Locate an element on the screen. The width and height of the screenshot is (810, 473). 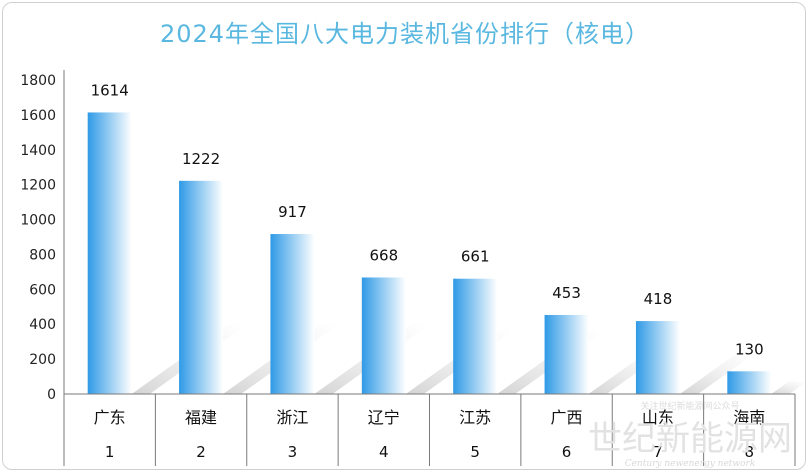
data-label: 1614 is located at coordinates (110, 90).